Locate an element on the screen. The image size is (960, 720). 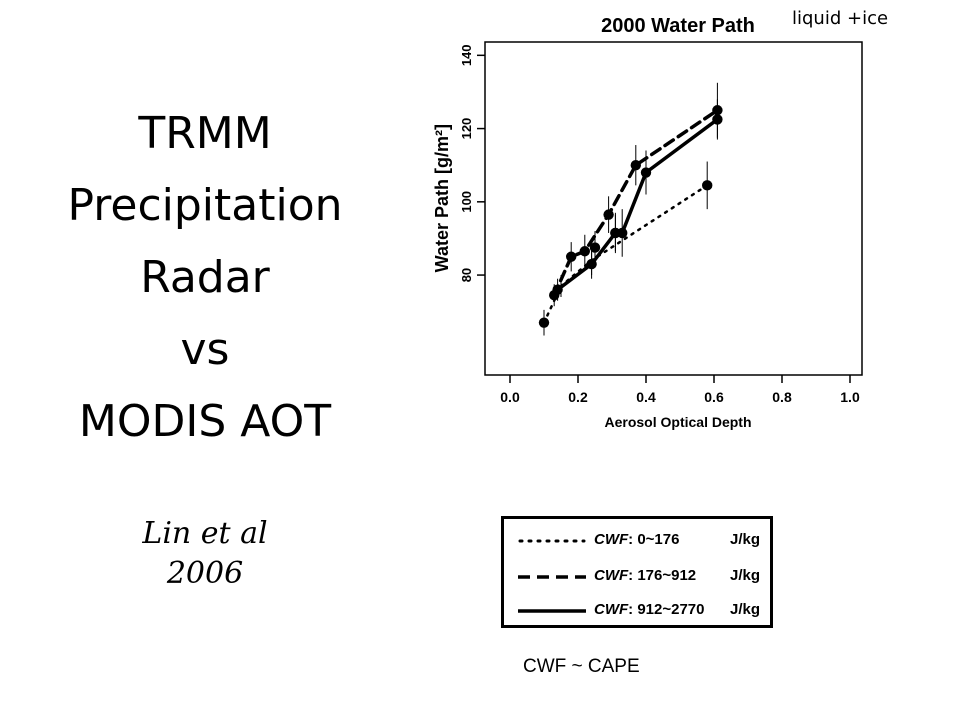
legend-item-solid: CWF: 912~2770 J/kg is located at coordinates (643, 611).